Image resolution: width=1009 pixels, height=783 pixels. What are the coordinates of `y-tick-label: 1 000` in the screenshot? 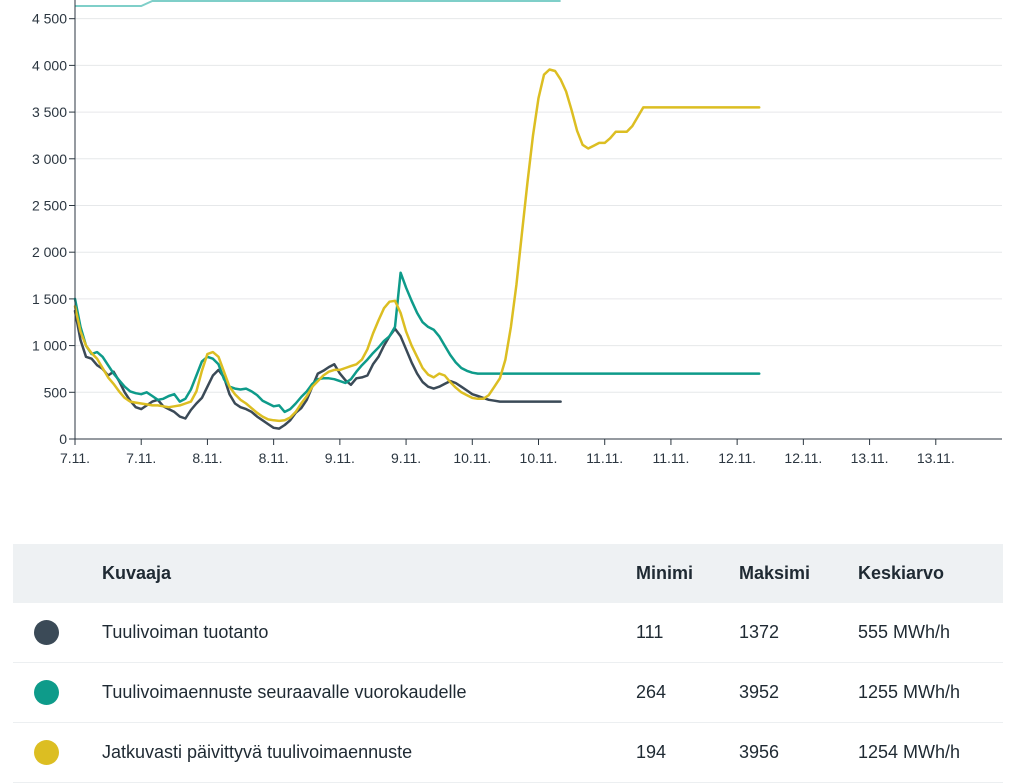 It's located at (49, 346).